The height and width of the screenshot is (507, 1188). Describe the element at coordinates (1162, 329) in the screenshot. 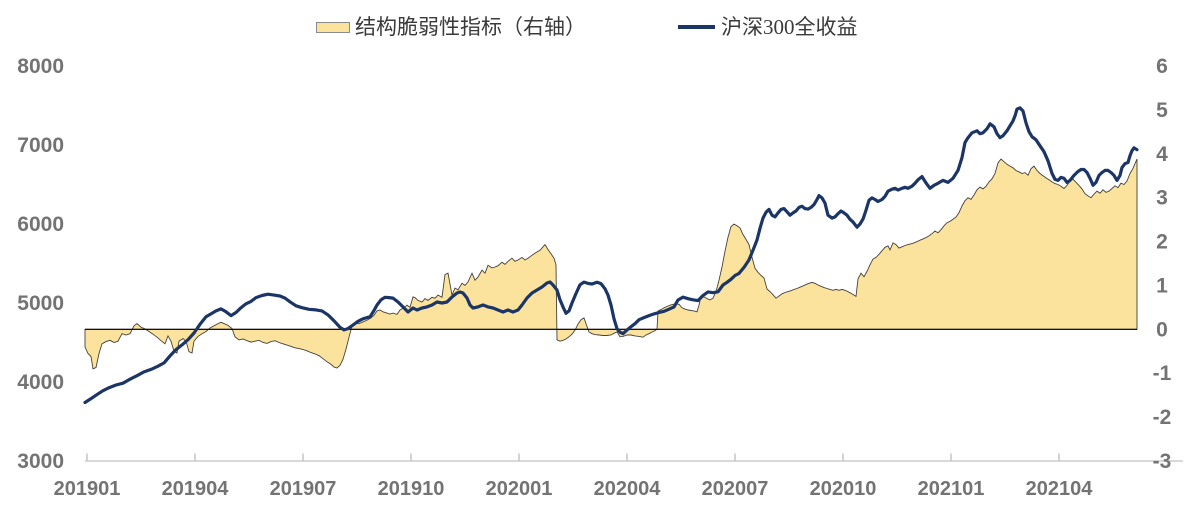

I see `right-axis-tick-label: 0` at that location.